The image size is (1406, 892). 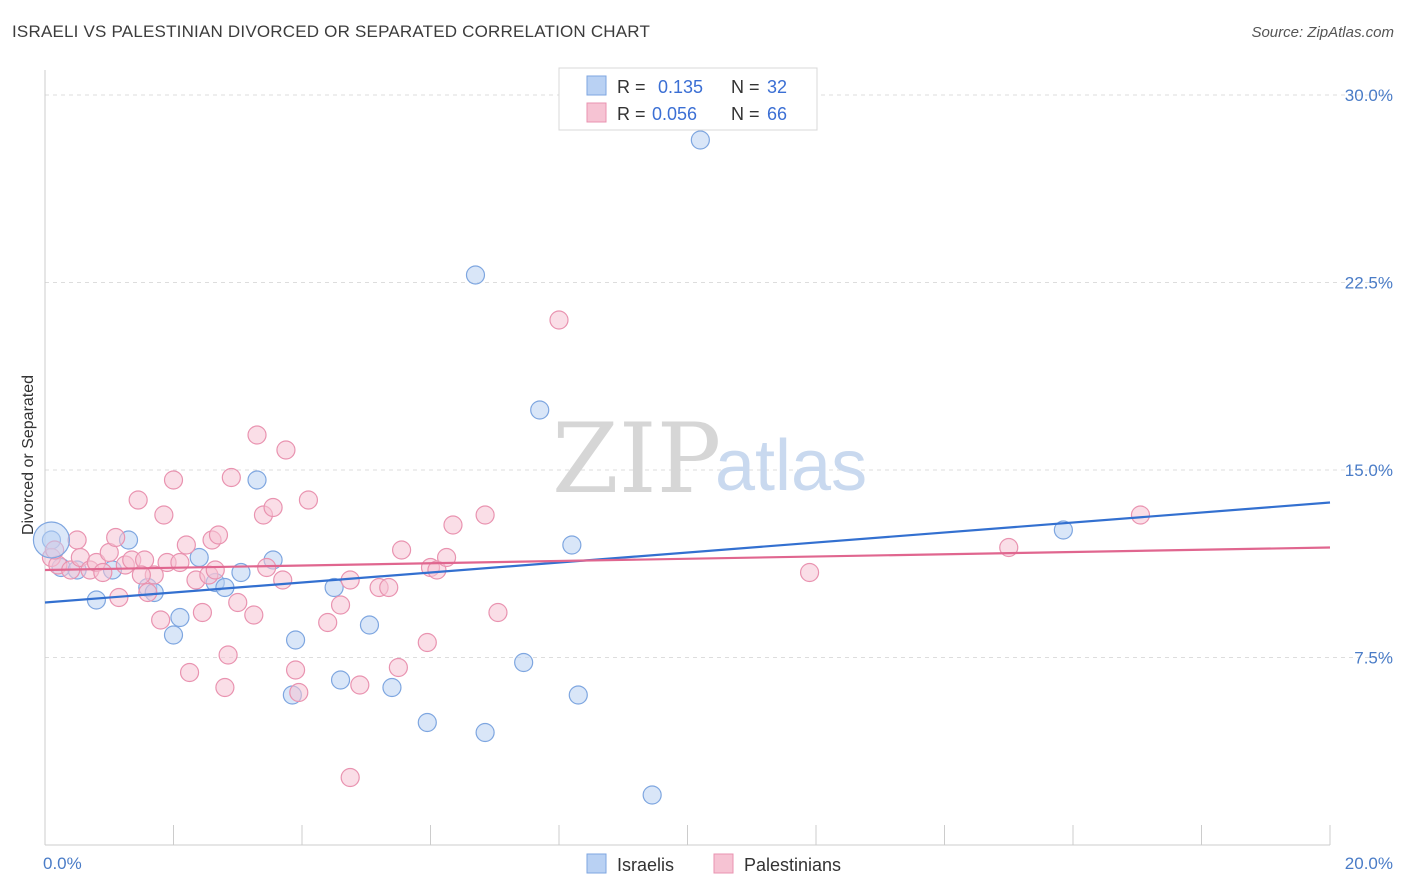 What do you see at coordinates (687, 559) in the screenshot?
I see `palestinians-trend-line` at bounding box center [687, 559].